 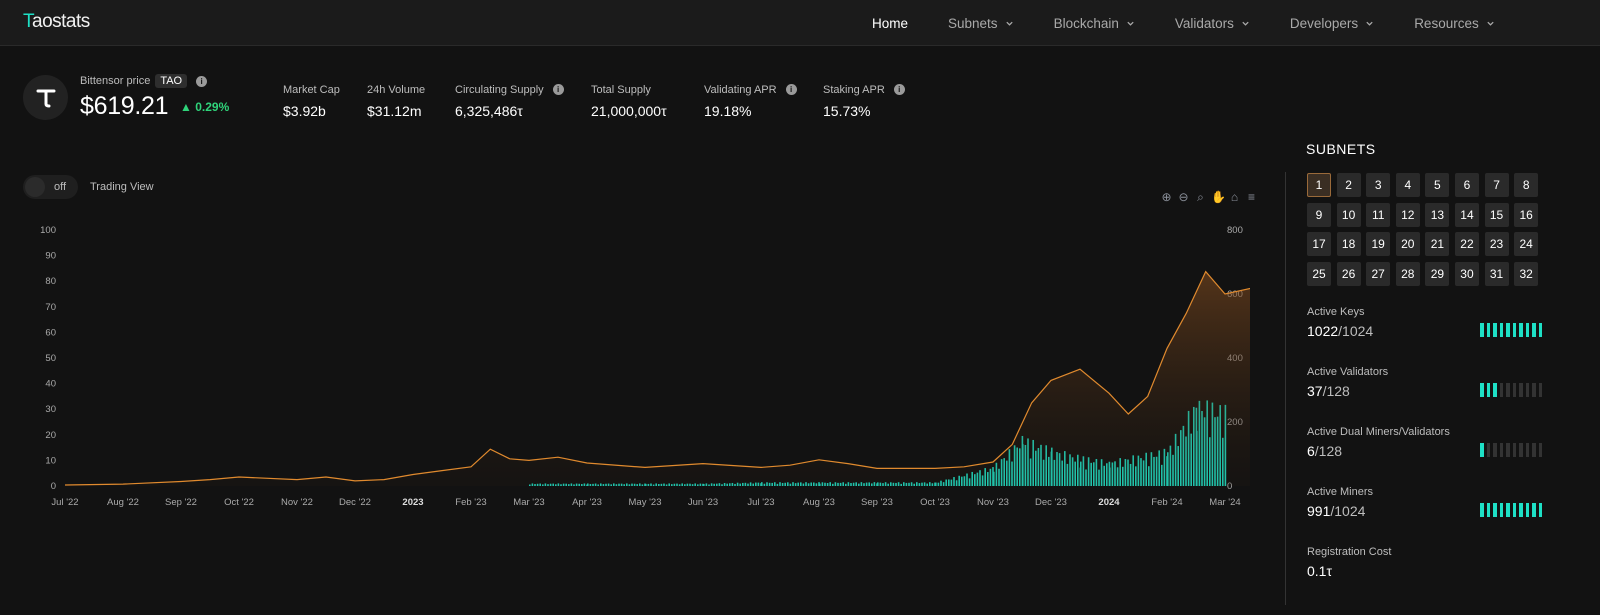 What do you see at coordinates (1378, 185) in the screenshot?
I see `subnet-cell-3: 3` at bounding box center [1378, 185].